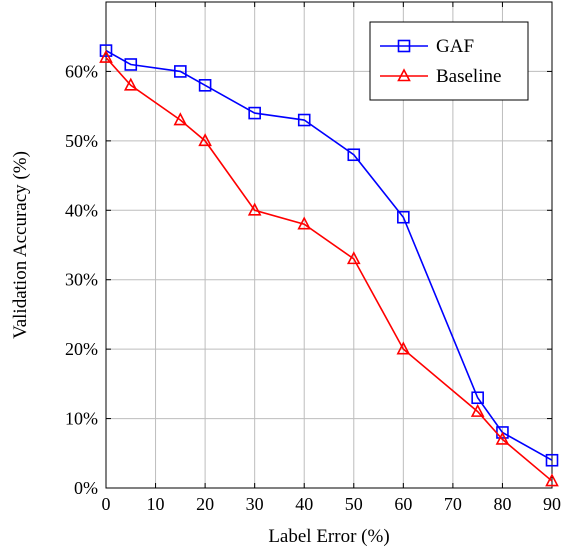 Image resolution: width=568 pixels, height=550 pixels. I want to click on x-tick-label: 50, so click(354, 504).